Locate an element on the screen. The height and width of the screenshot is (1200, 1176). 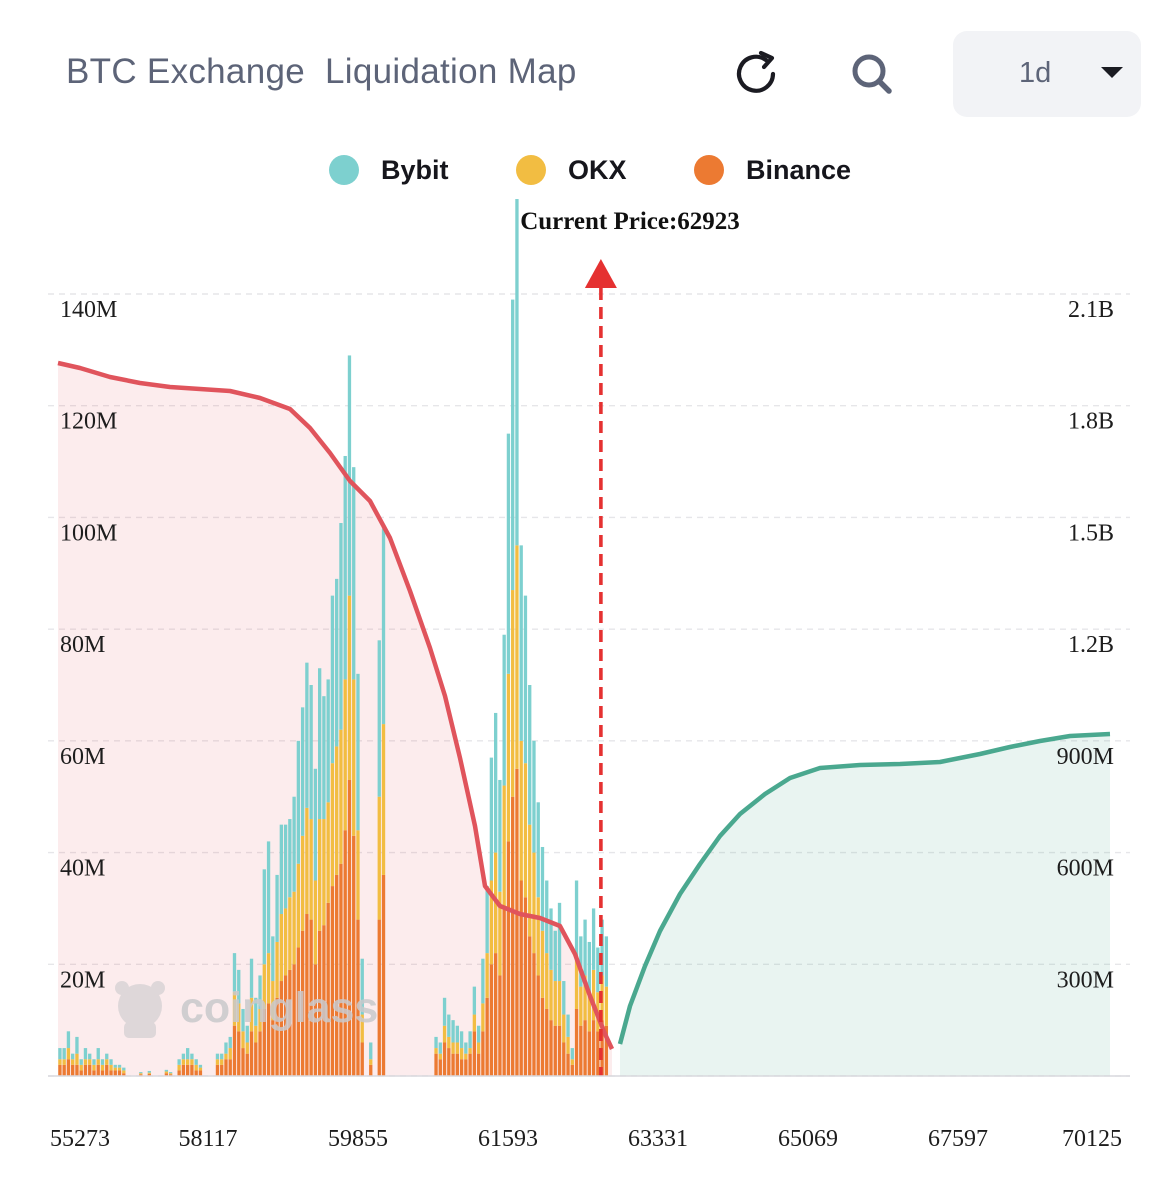
legend-item-bybit: Bybit is located at coordinates (389, 170).